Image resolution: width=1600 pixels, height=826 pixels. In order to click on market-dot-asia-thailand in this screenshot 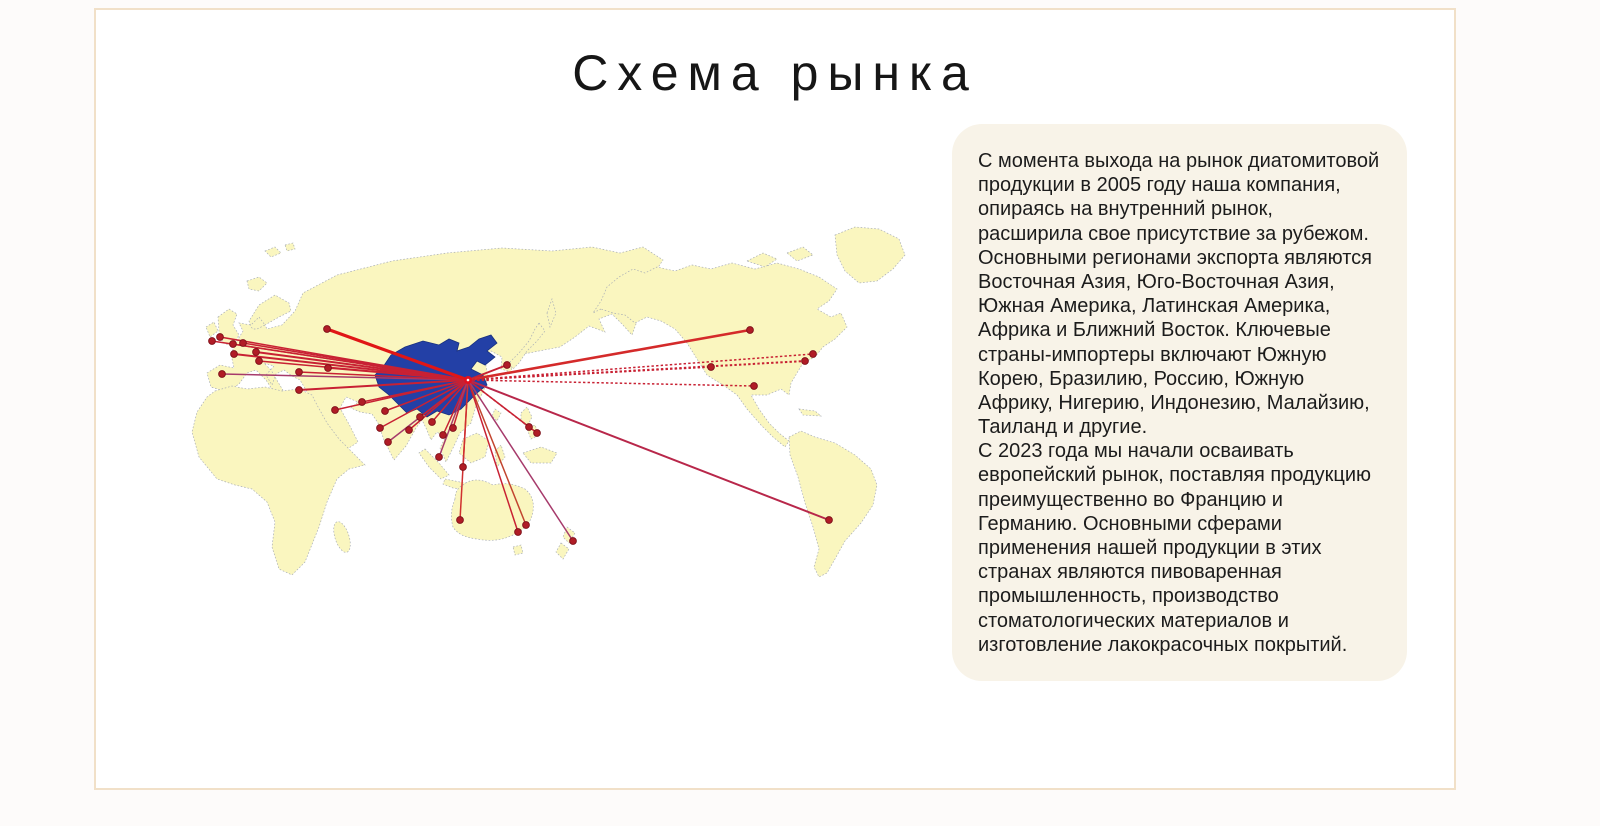, I will do `click(443, 435)`.